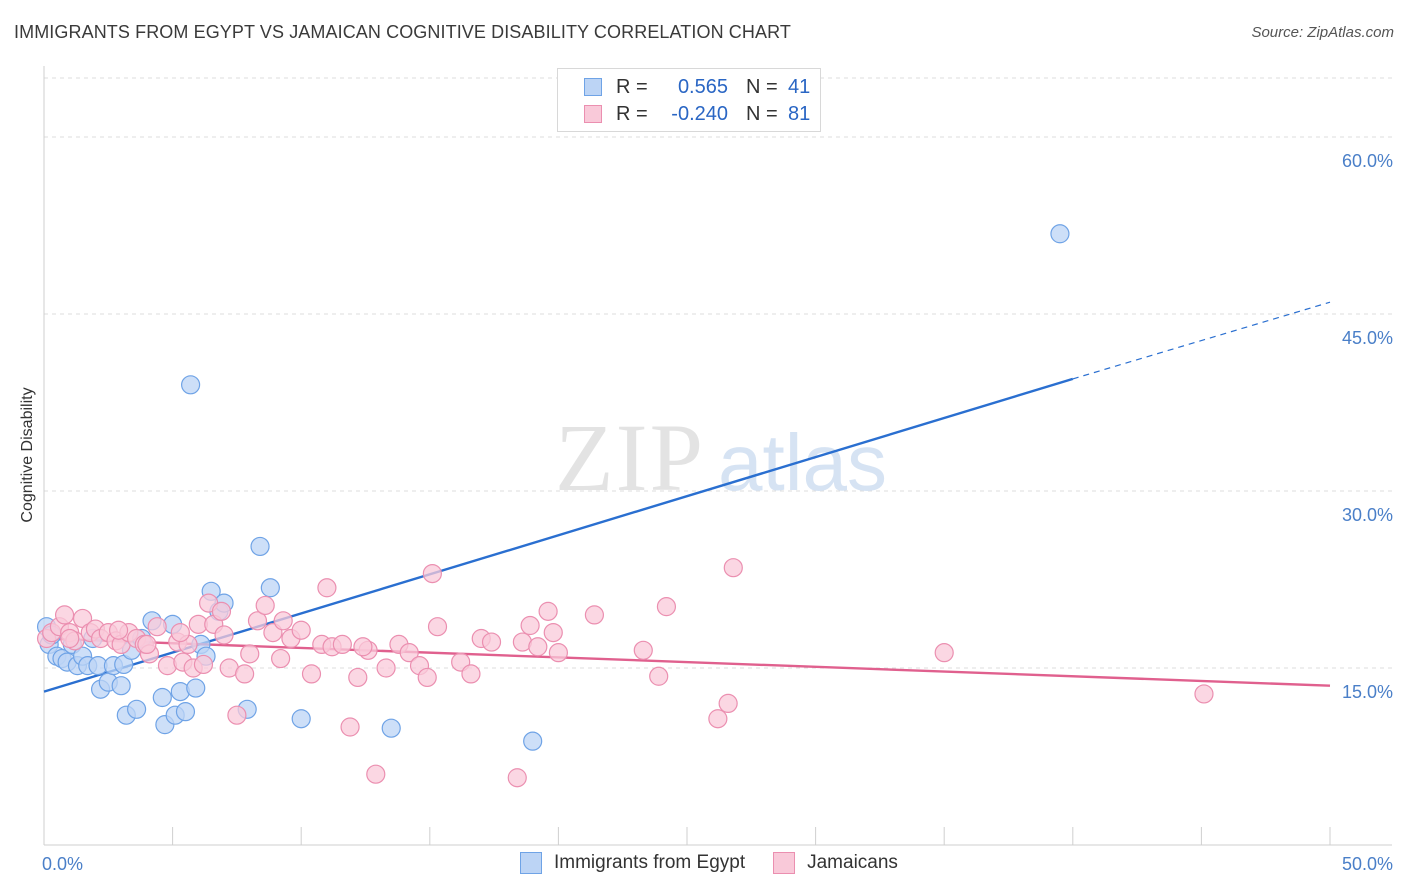  I want to click on legend-row-jamaicans: R = -0.240 N = 81, so click(697, 114).